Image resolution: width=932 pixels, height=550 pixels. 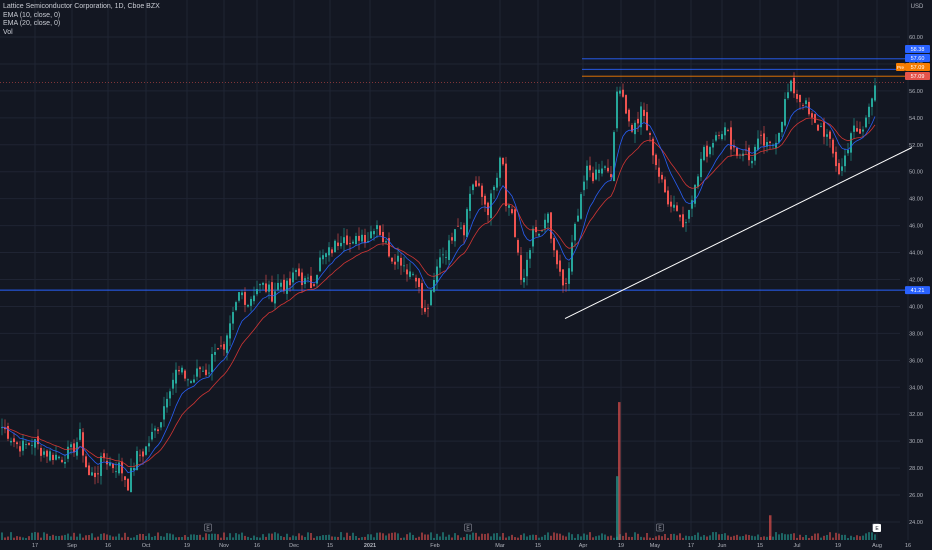 What do you see at coordinates (916, 307) in the screenshot?
I see `price-tick-label: 40.00` at bounding box center [916, 307].